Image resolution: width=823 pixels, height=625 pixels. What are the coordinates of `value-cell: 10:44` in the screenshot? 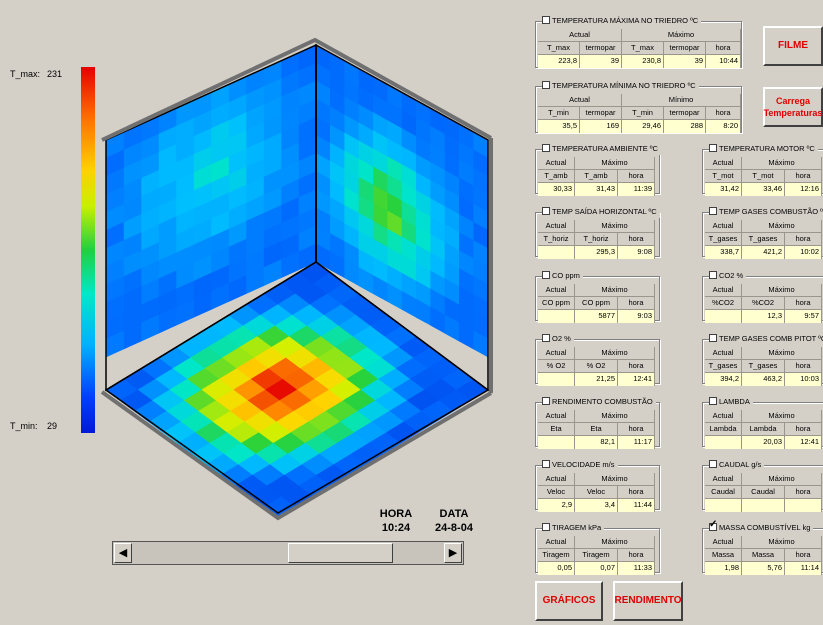 It's located at (723, 61).